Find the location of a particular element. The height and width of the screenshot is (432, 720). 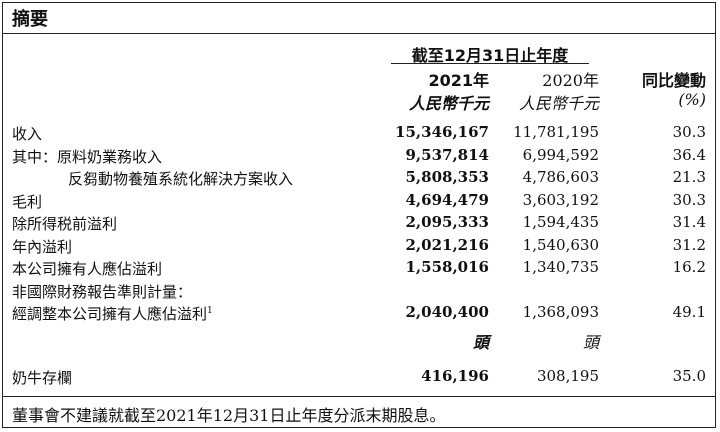

cattle-row: 奶牛存欄 416,196 308,195 35.0 is located at coordinates (359, 376).